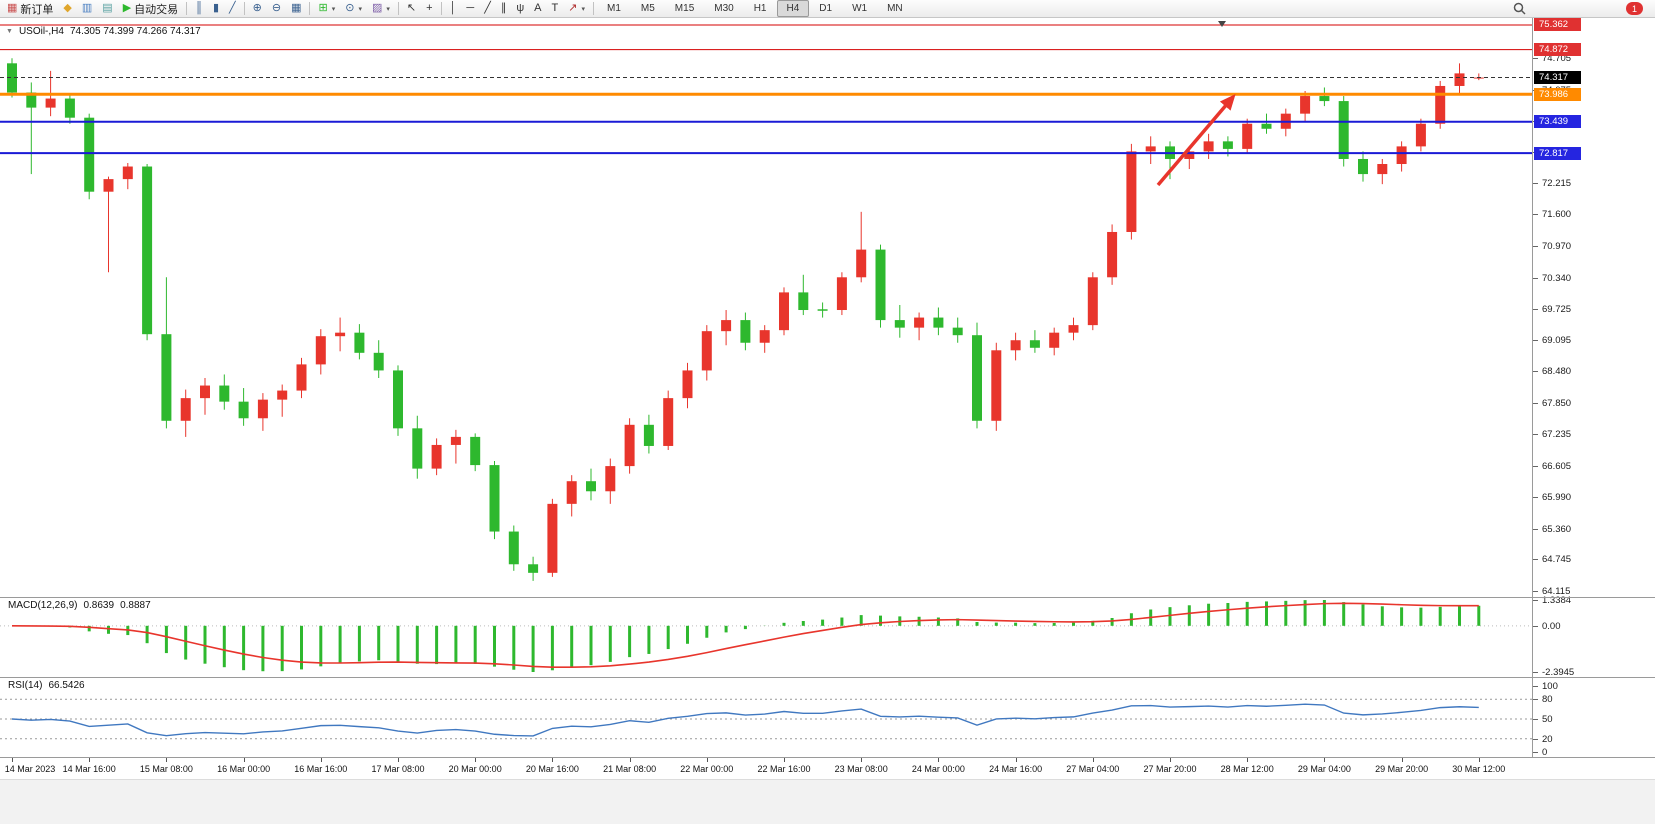  I want to click on periods-button: ⊙ ▾, so click(353, 8).